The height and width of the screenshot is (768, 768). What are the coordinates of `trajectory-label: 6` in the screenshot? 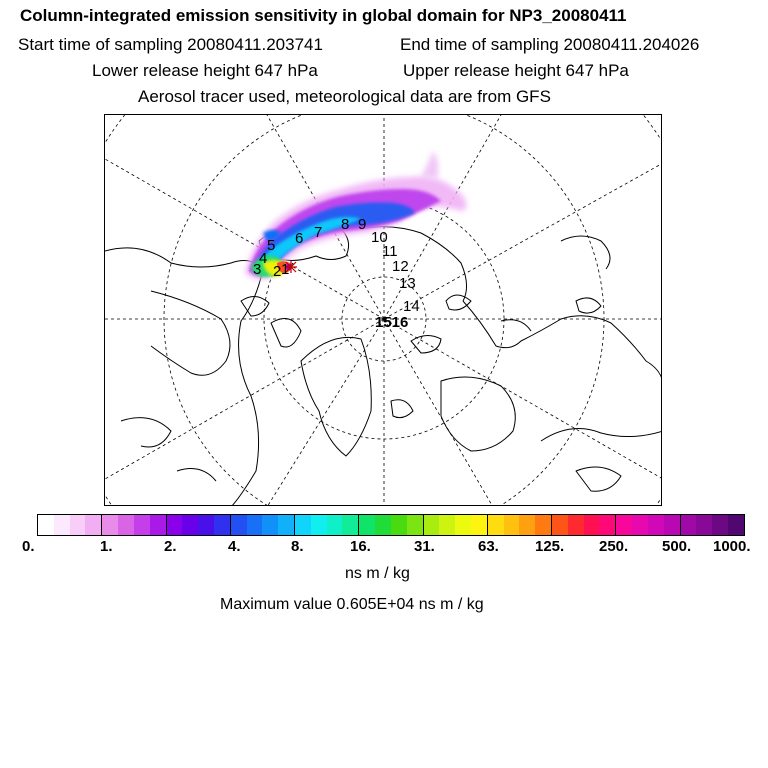 It's located at (299, 238).